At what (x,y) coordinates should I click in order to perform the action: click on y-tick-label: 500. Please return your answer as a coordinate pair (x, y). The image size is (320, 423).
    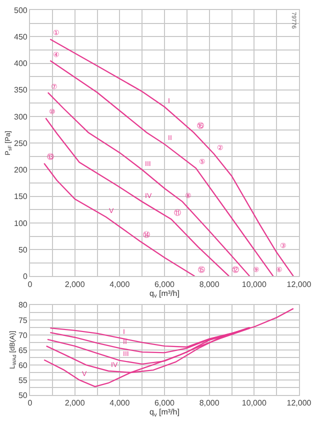
    Looking at the image, I should click on (21, 10).